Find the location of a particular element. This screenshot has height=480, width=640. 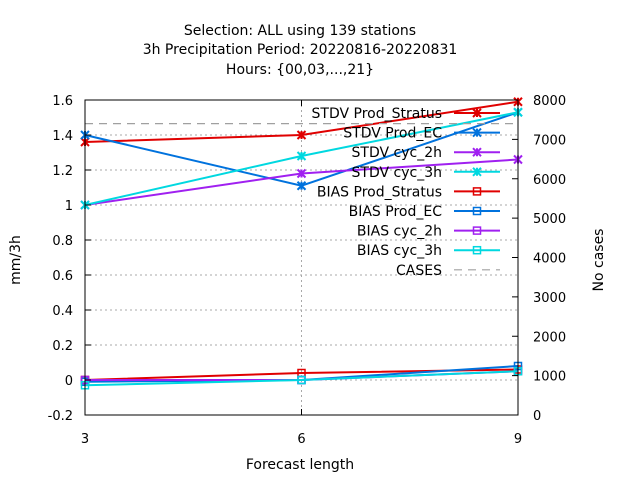

title-line-1: Selection: ALL using 139 stations is located at coordinates (300, 31).